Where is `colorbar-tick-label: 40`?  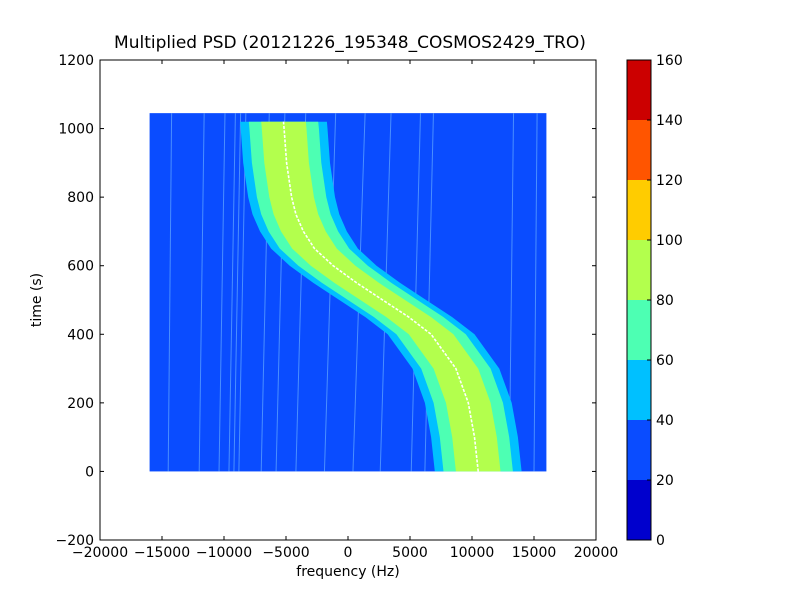 colorbar-tick-label: 40 is located at coordinates (665, 421).